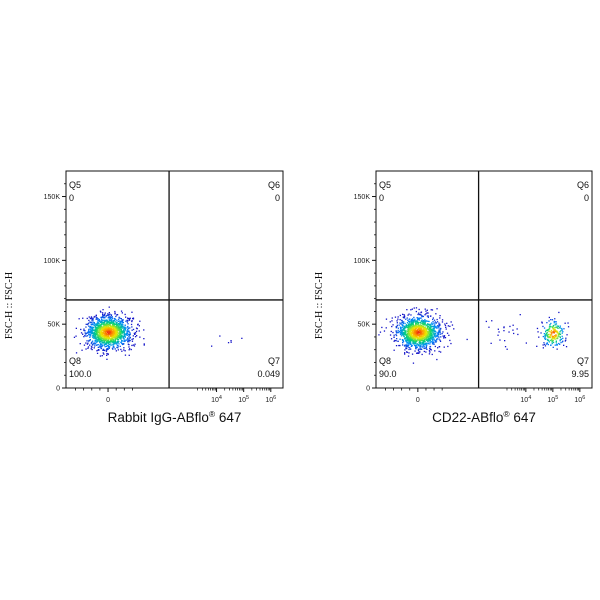 The width and height of the screenshot is (600, 600). I want to click on quadrant-name: Q6, so click(274, 185).